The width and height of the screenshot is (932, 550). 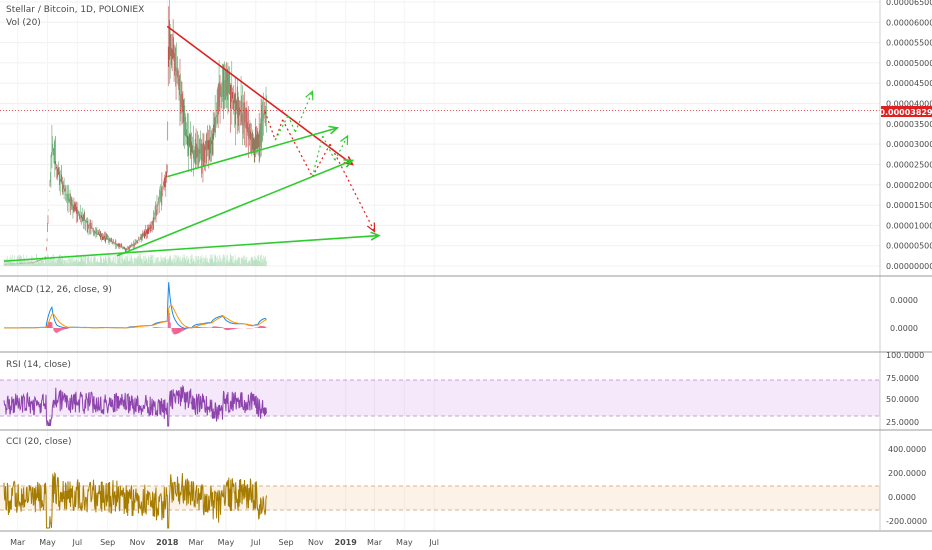 What do you see at coordinates (75, 10) in the screenshot?
I see `chart-title: Stellar / Bitcoin, 1D, POLONIEX` at bounding box center [75, 10].